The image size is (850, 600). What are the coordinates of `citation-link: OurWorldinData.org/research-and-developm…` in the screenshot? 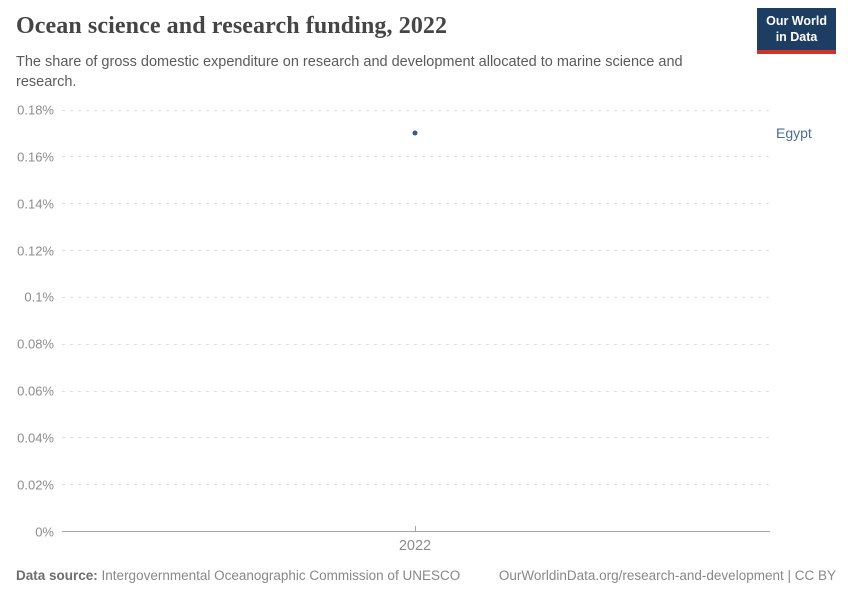 It's located at (667, 575).